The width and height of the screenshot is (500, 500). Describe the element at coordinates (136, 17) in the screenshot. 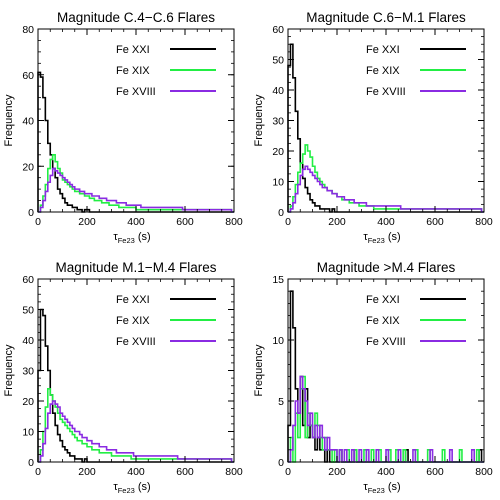

I see `chart-title: Magnitude C.4−C.6 Flares` at that location.